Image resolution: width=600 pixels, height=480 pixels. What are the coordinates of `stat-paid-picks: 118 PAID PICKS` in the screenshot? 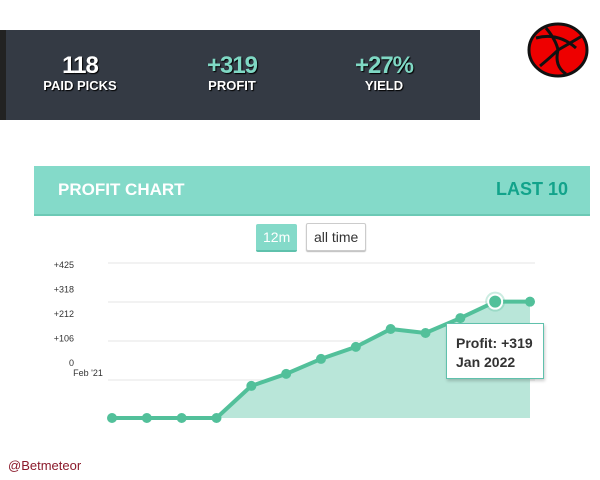 It's located at (80, 72).